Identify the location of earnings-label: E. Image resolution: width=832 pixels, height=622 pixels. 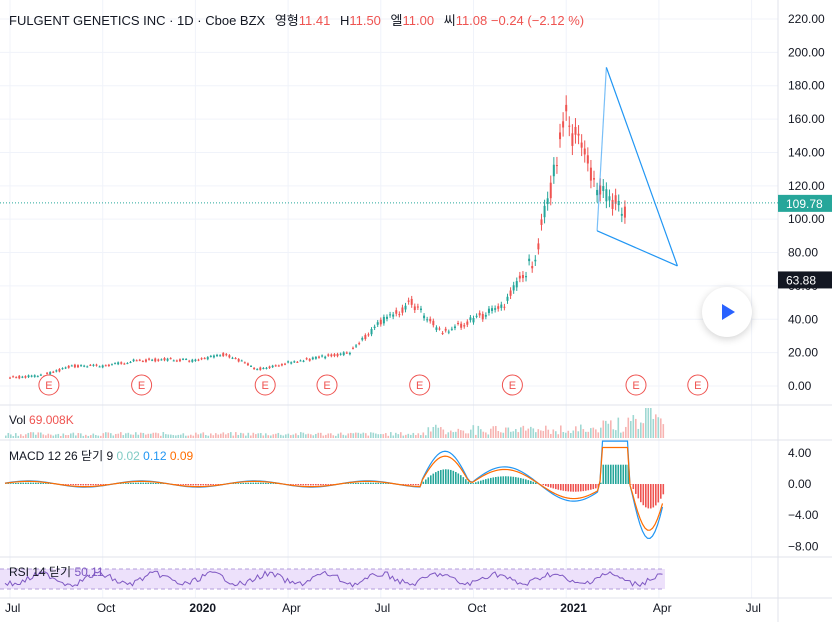
(635, 386).